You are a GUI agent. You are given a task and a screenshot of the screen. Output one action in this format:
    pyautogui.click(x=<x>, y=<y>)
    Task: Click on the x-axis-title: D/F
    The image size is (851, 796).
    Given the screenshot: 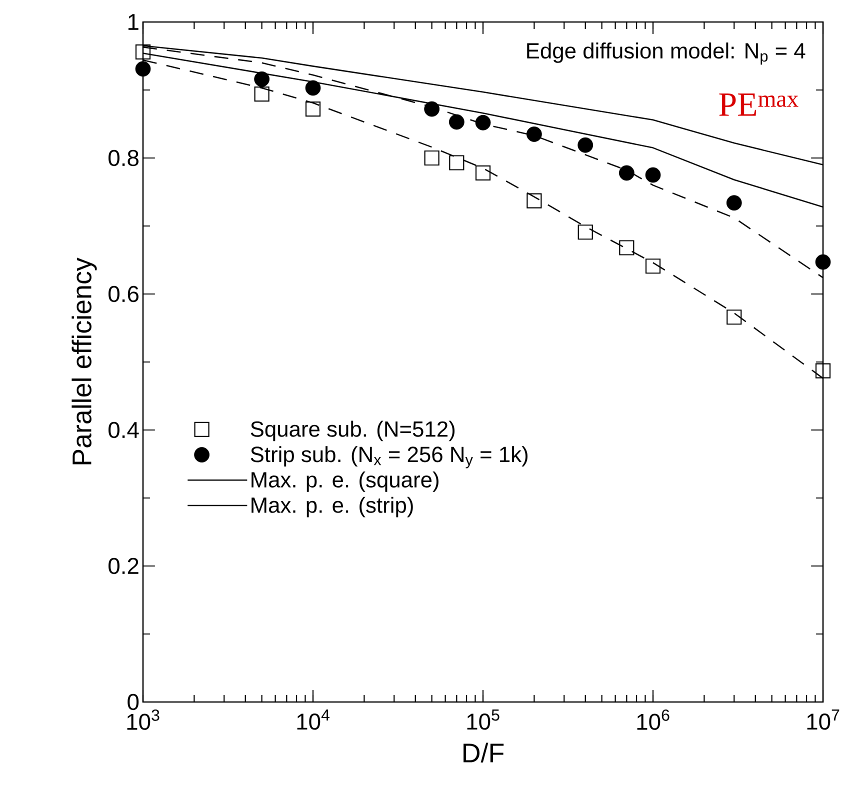 What is the action you would take?
    pyautogui.click(x=484, y=752)
    